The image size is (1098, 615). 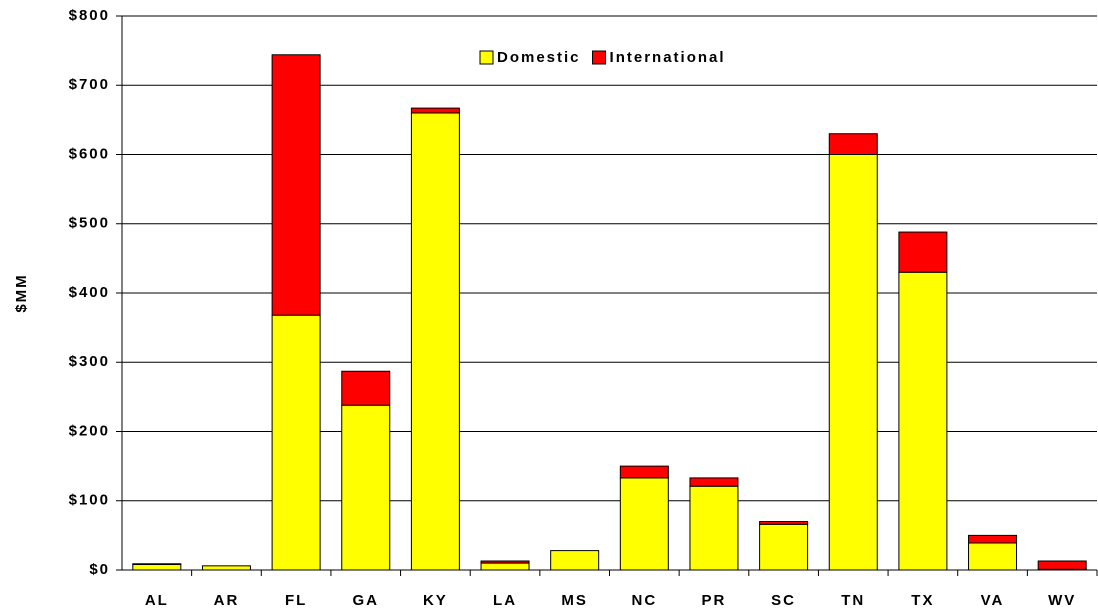 I want to click on x-tick-label: MS, so click(x=574, y=600).